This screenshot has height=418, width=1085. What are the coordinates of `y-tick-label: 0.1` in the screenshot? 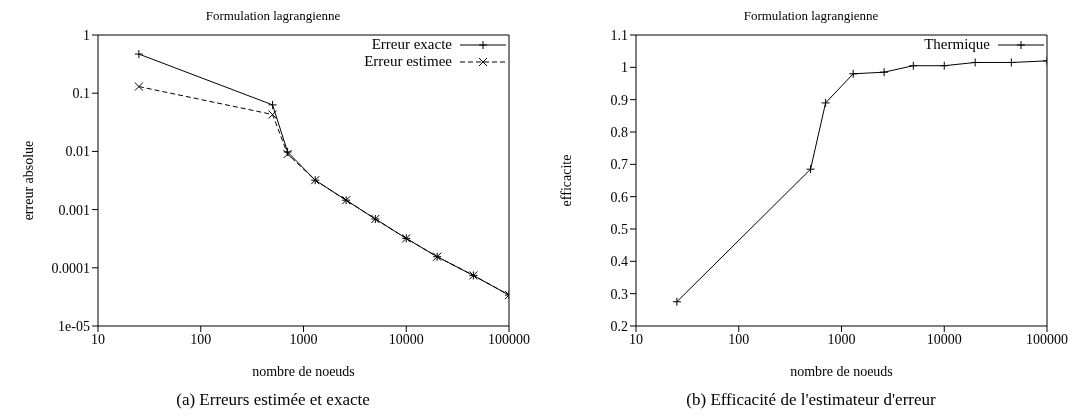 It's located at (81, 94).